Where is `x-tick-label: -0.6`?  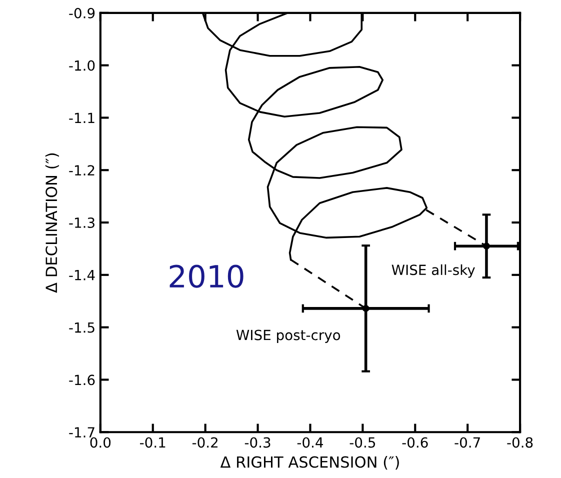
x-tick-label: -0.6 is located at coordinates (415, 442).